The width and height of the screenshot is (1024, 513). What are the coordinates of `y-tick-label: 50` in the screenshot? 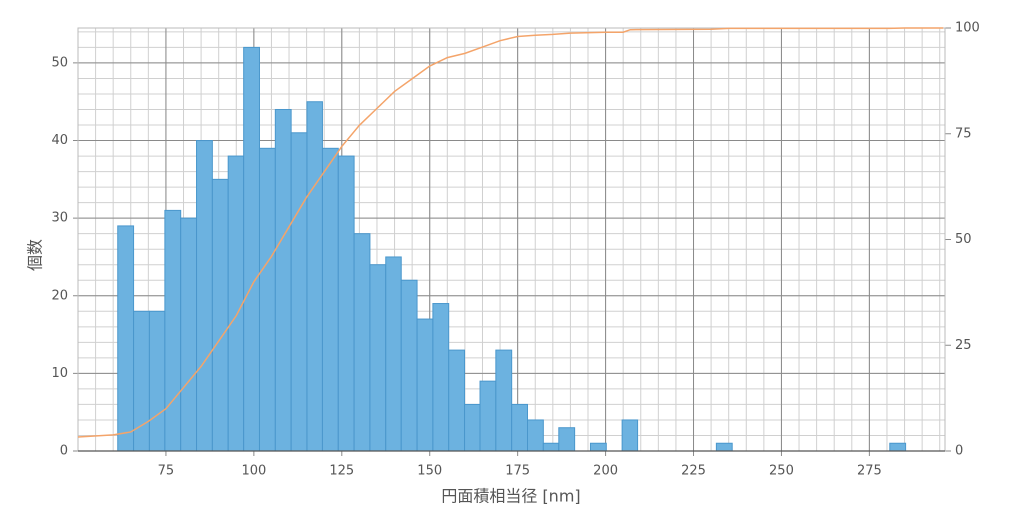 It's located at (59, 62).